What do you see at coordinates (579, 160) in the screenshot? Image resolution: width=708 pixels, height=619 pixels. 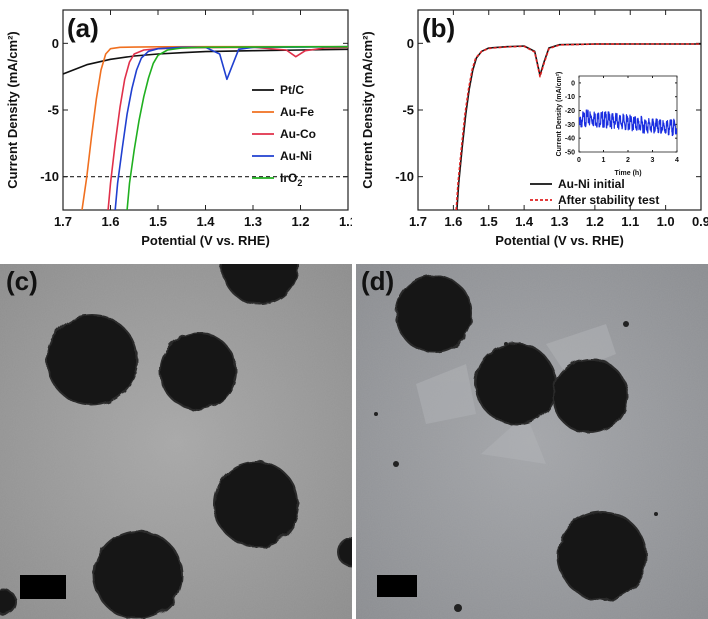 I see `x-tick-label: 0` at bounding box center [579, 160].